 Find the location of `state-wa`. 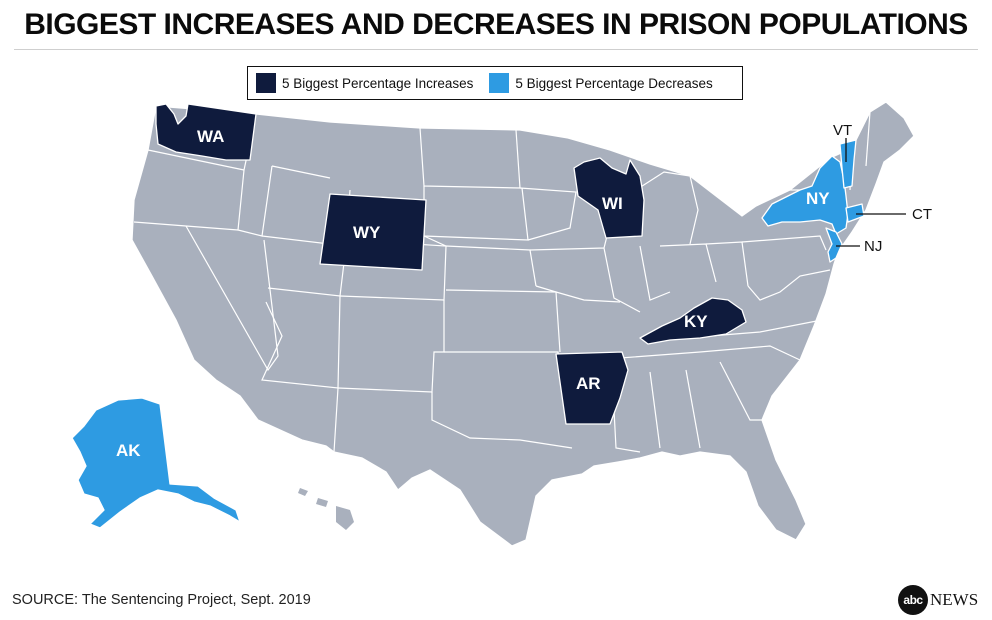

state-wa is located at coordinates (206, 132).